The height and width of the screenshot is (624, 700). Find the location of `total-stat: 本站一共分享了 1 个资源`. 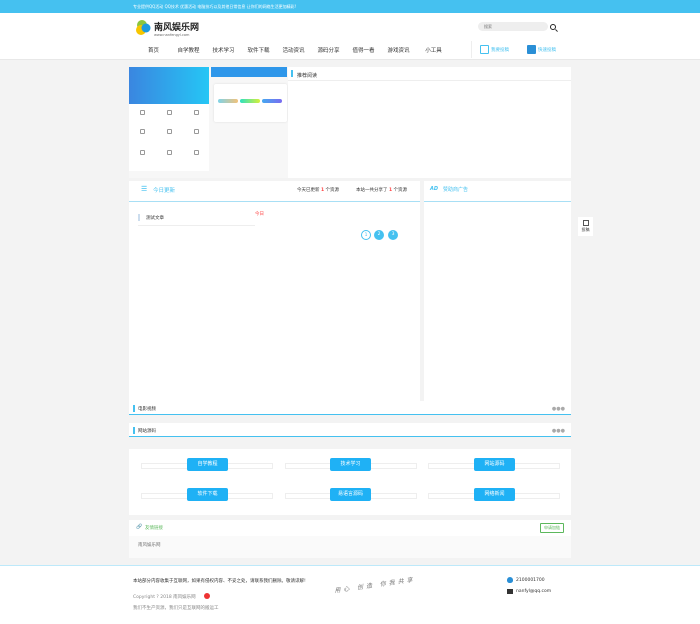

total-stat: 本站一共分享了 1 个资源 is located at coordinates (382, 190).